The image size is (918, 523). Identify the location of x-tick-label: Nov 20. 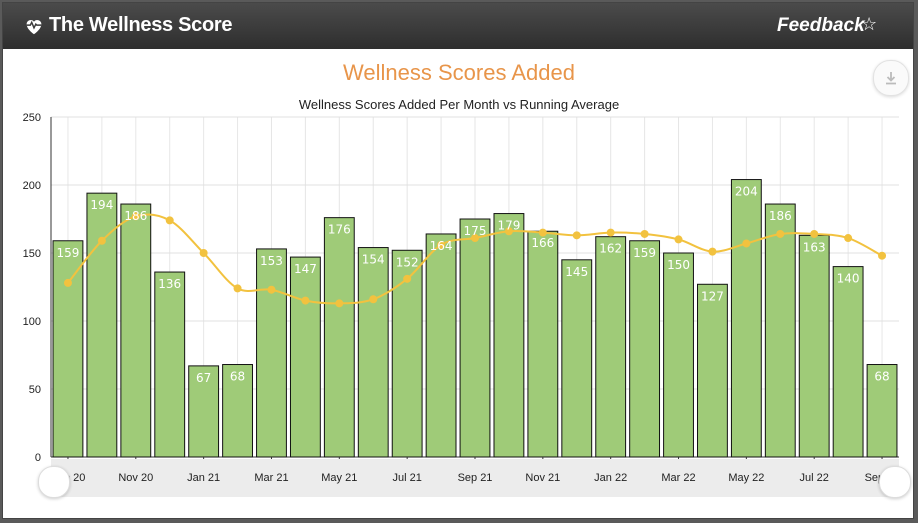
(135, 478).